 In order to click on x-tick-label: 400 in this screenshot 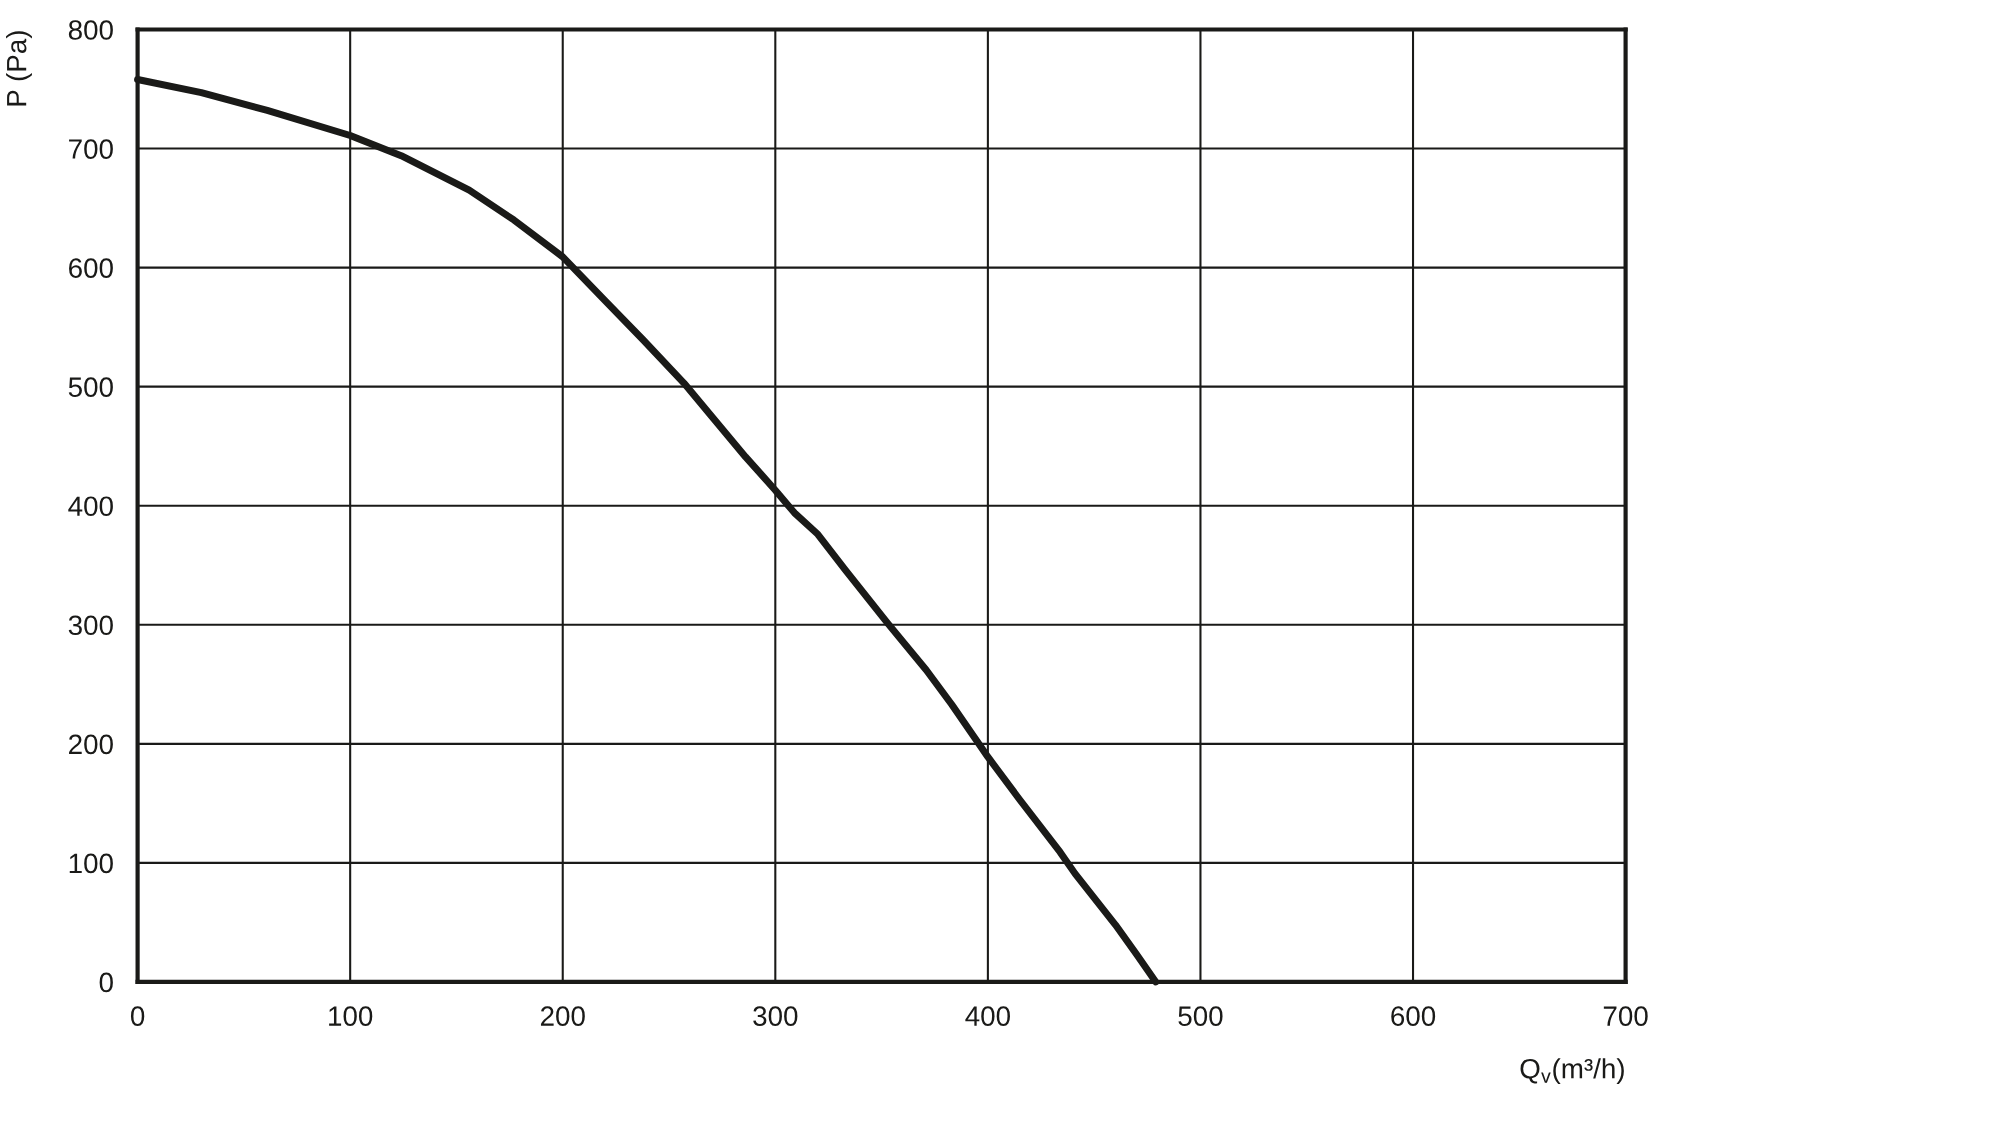, I will do `click(987, 1016)`.